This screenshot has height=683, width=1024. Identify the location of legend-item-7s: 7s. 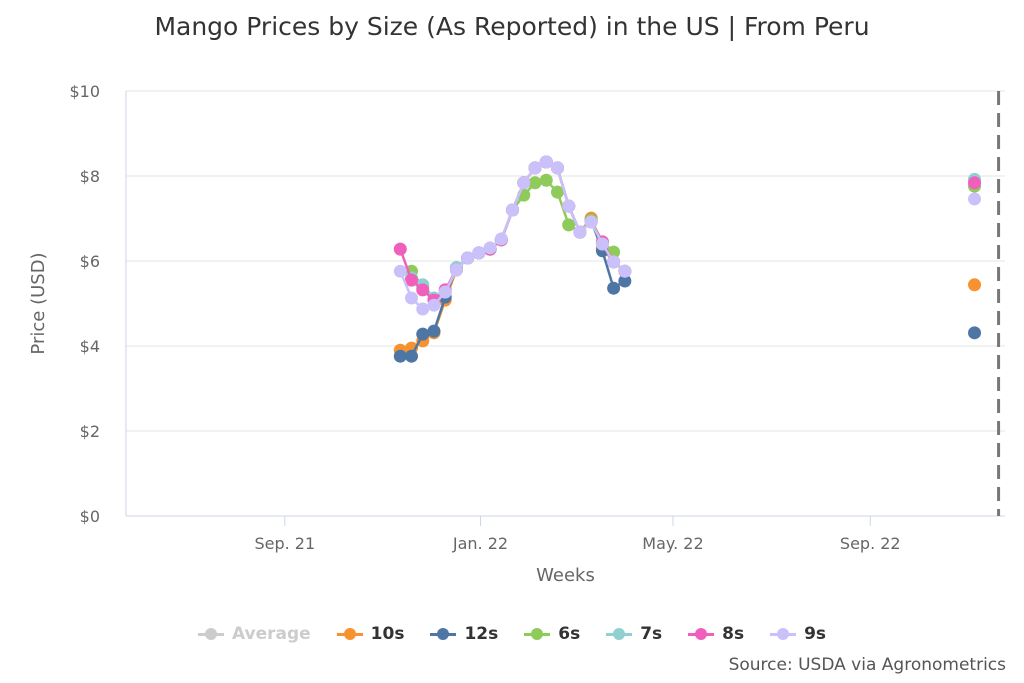
(634, 634).